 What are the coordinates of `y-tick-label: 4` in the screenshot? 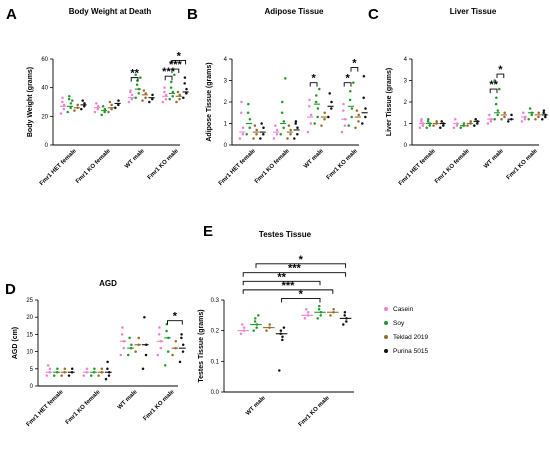 It's located at (226, 60).